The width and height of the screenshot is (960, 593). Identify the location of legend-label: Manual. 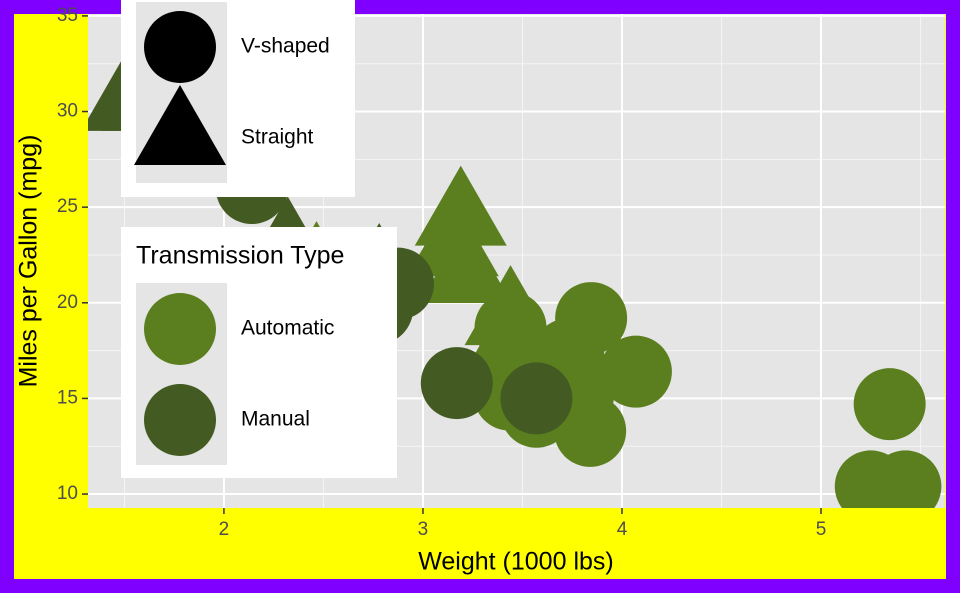
(275, 419).